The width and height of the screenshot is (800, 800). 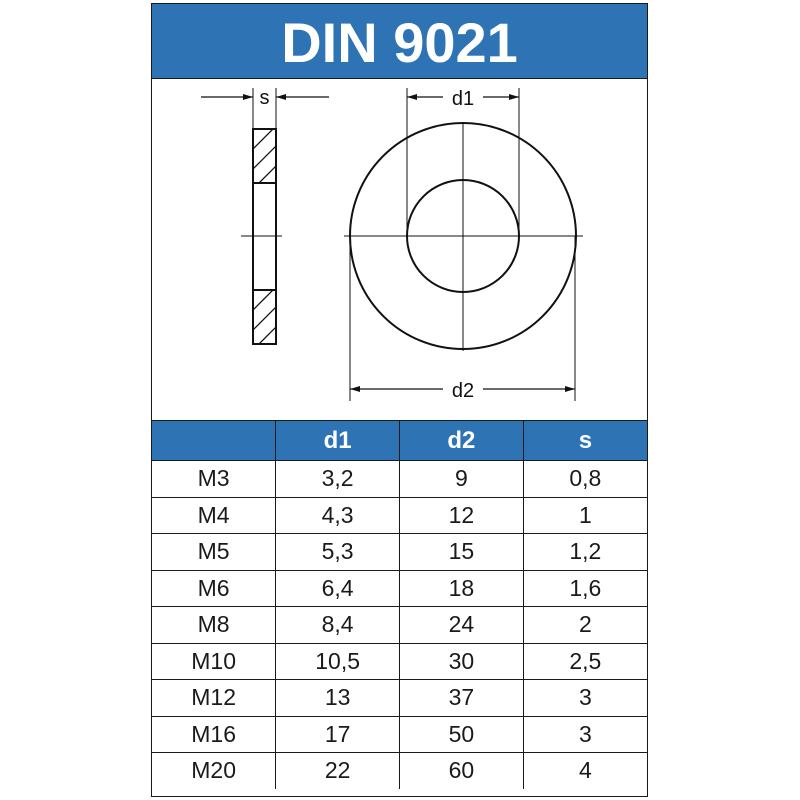 I want to click on table-cell: M5, so click(x=214, y=552).